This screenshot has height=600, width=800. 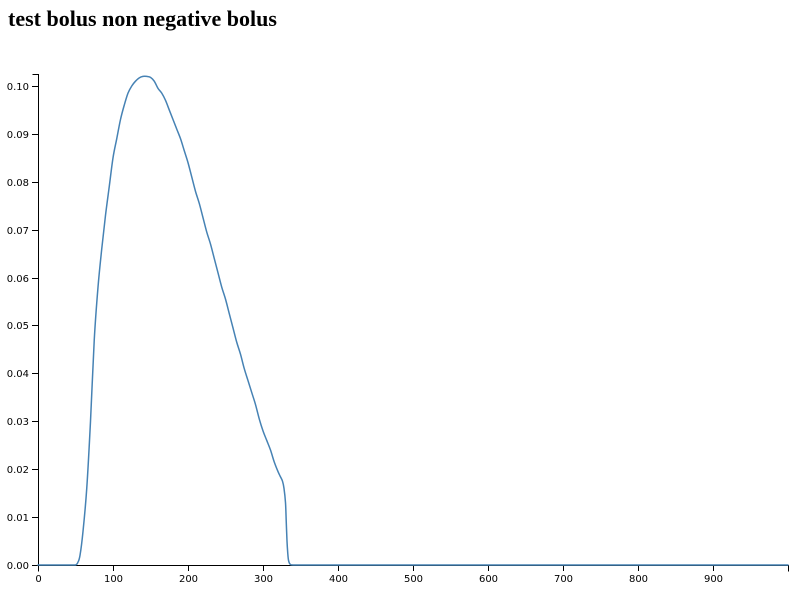 What do you see at coordinates (188, 579) in the screenshot?
I see `x-tick-label: 200` at bounding box center [188, 579].